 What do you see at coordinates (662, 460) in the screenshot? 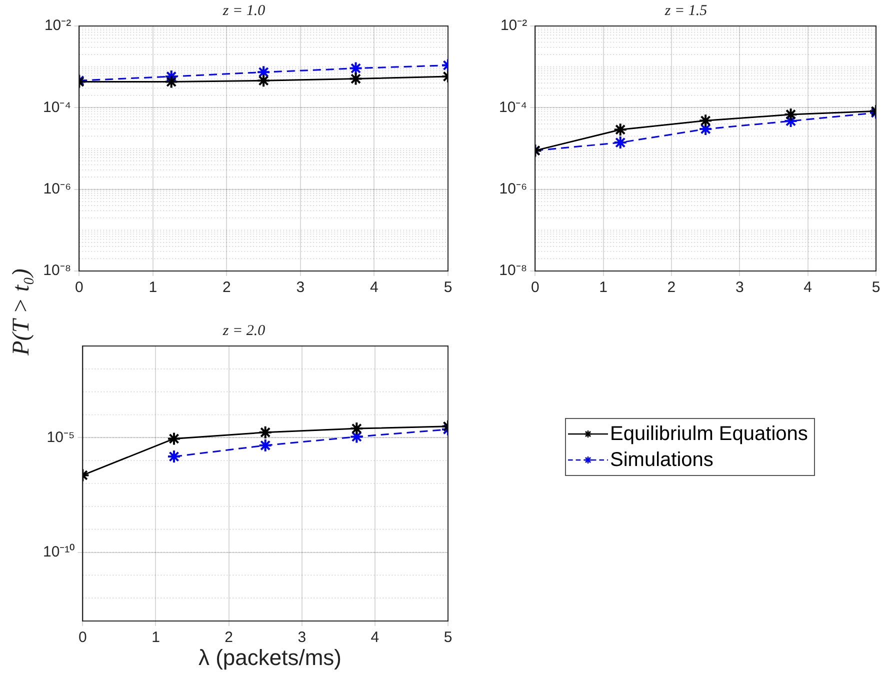
I see `legend-label: Simulations` at bounding box center [662, 460].